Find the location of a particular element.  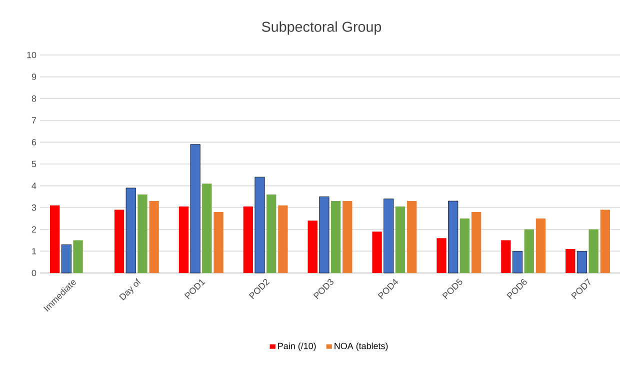

legend-label: Pain (/10) is located at coordinates (297, 346).